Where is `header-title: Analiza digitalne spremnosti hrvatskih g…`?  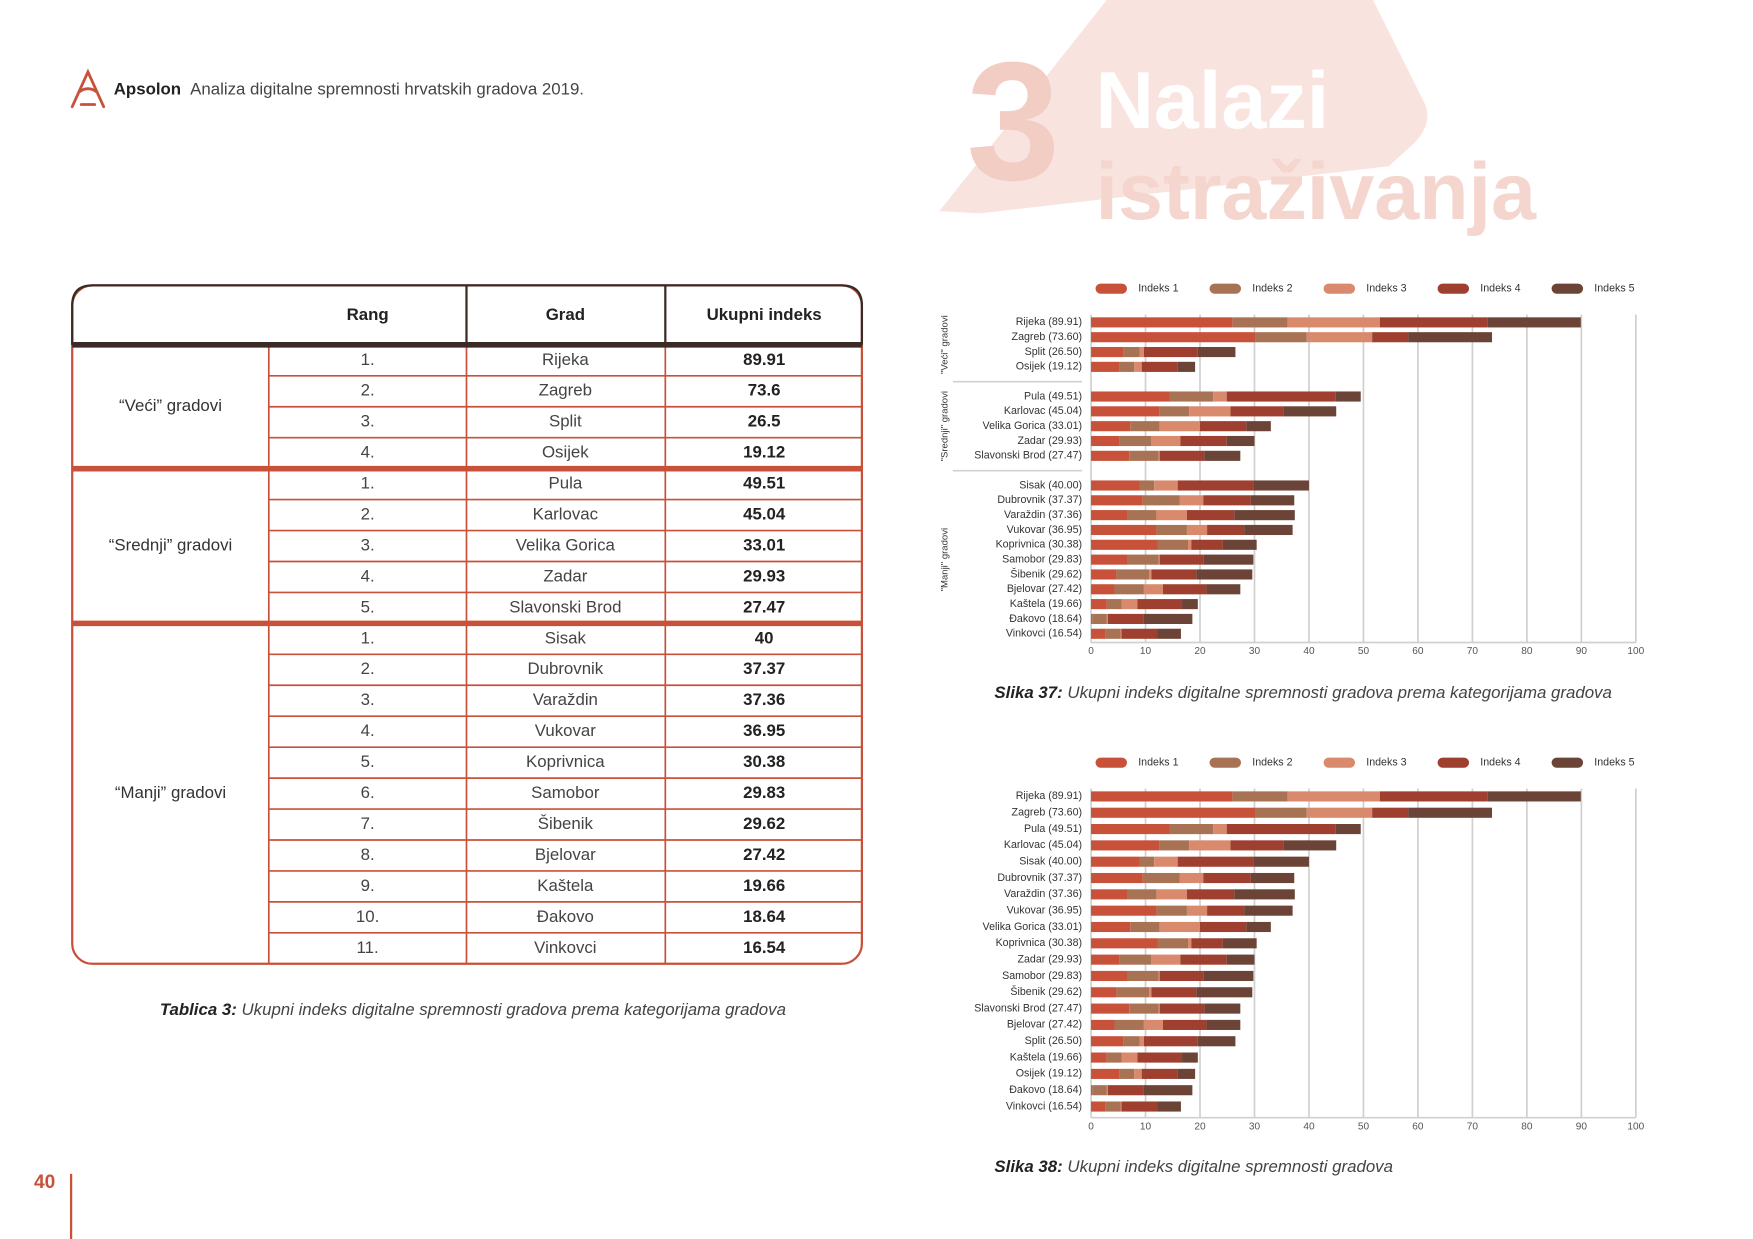
header-title: Analiza digitalne spremnosti hrvatskih g… is located at coordinates (387, 88).